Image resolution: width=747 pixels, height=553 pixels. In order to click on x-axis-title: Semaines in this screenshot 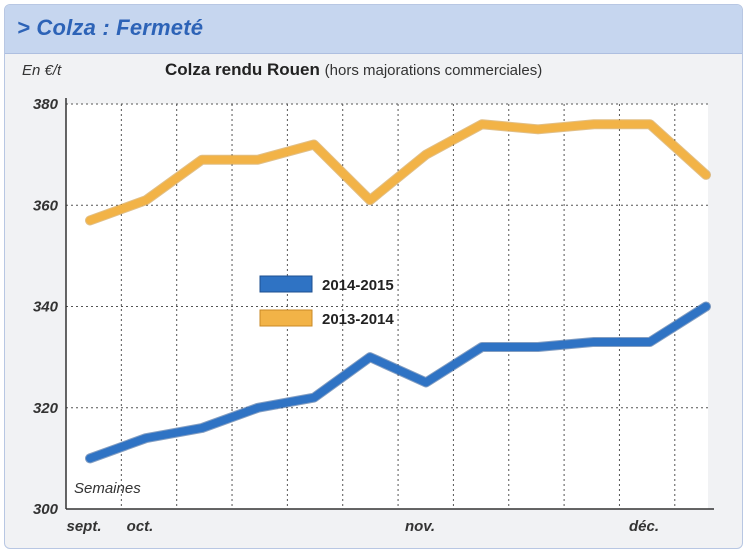, I will do `click(107, 488)`.